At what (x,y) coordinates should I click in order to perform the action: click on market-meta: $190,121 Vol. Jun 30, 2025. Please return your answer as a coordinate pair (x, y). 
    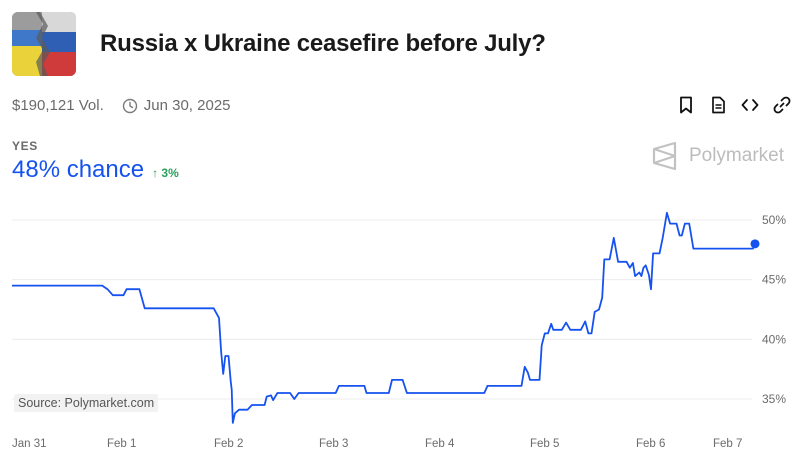
    Looking at the image, I should click on (121, 105).